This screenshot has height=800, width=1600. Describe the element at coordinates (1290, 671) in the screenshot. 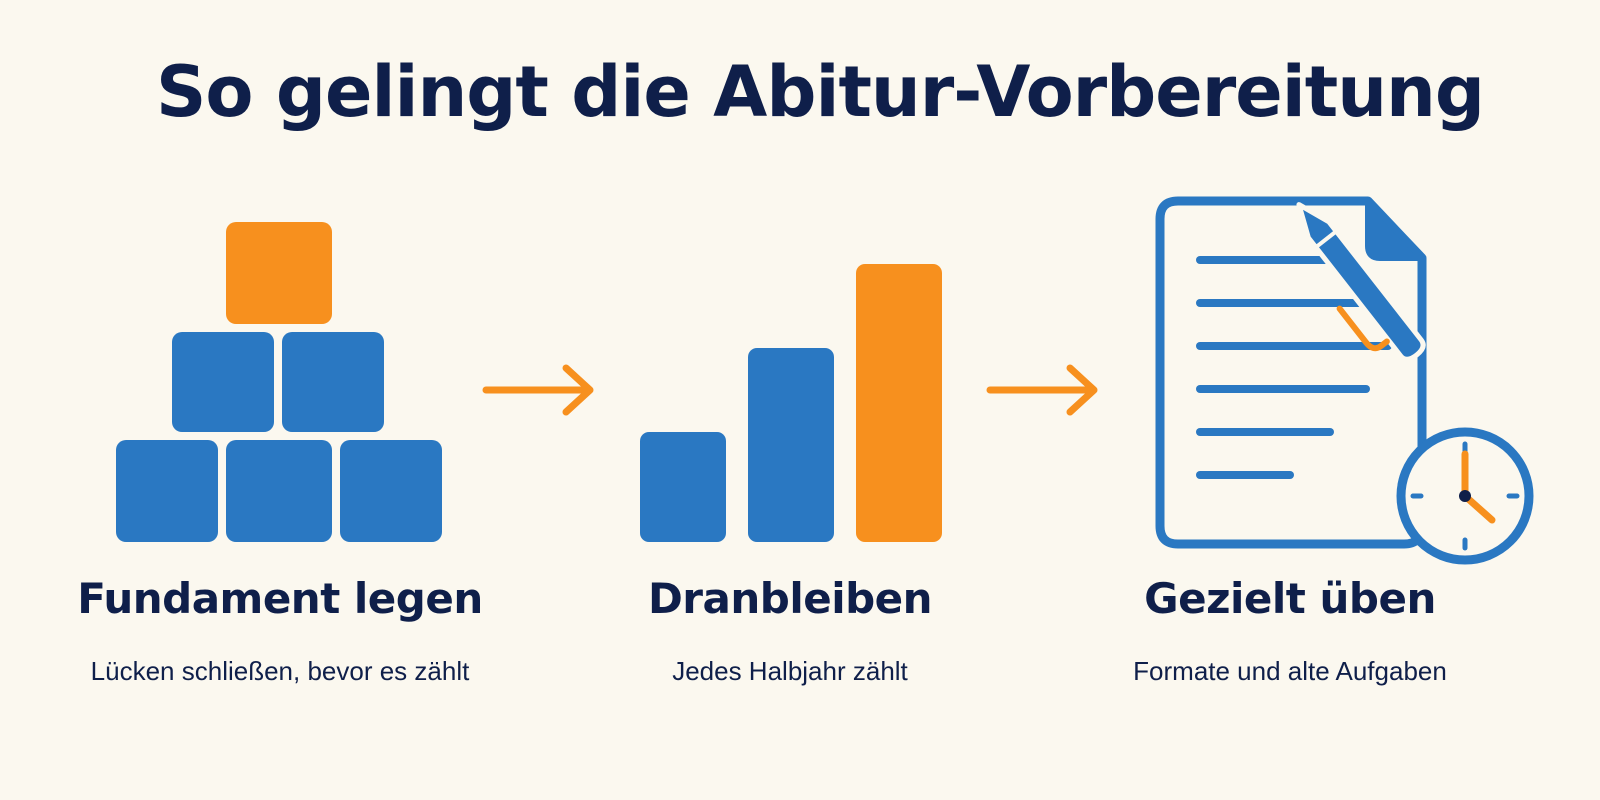

I see `step-3-subtitle: Formate und alte Aufgaben` at that location.